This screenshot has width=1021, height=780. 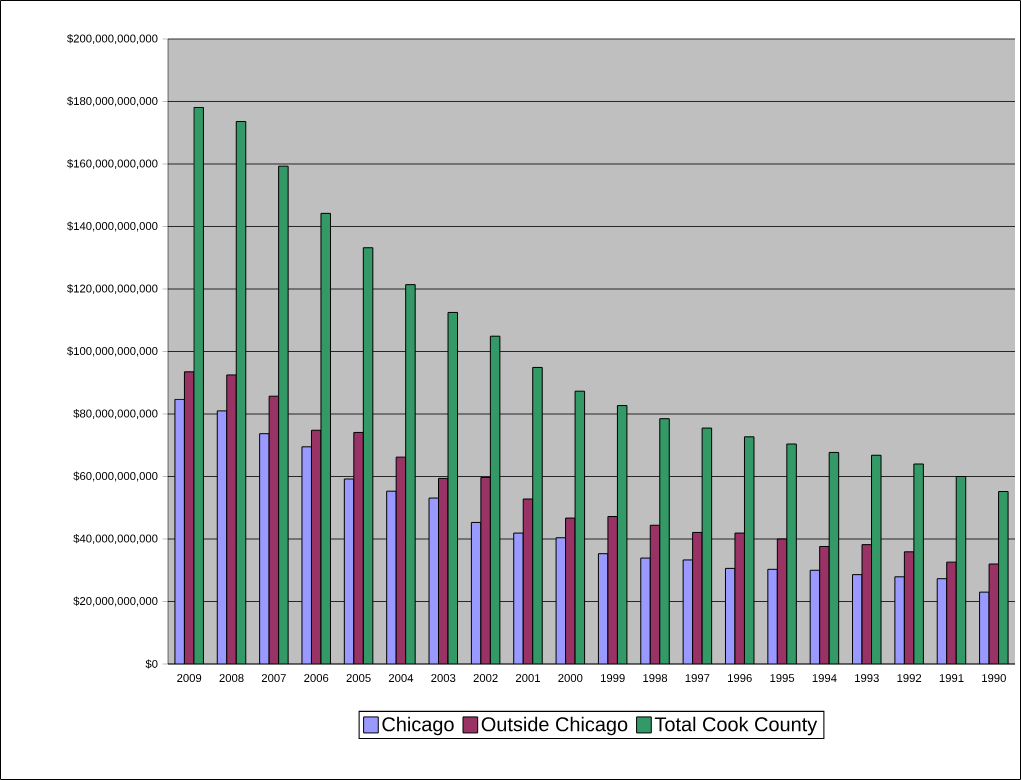 What do you see at coordinates (115, 601) in the screenshot?
I see `y-tick-label: $20,000,000,000` at bounding box center [115, 601].